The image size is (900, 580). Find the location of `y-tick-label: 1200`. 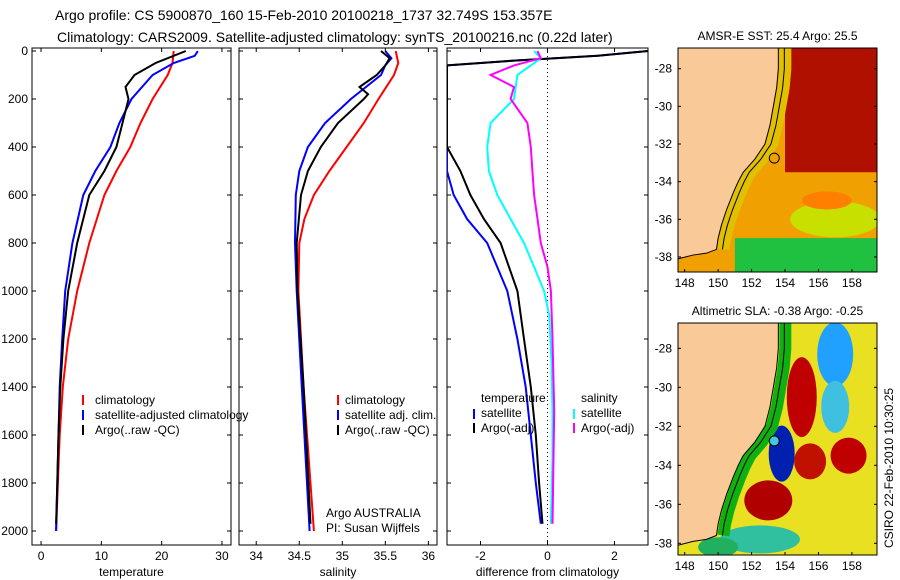

y-tick-label: 1200 is located at coordinates (14, 339).